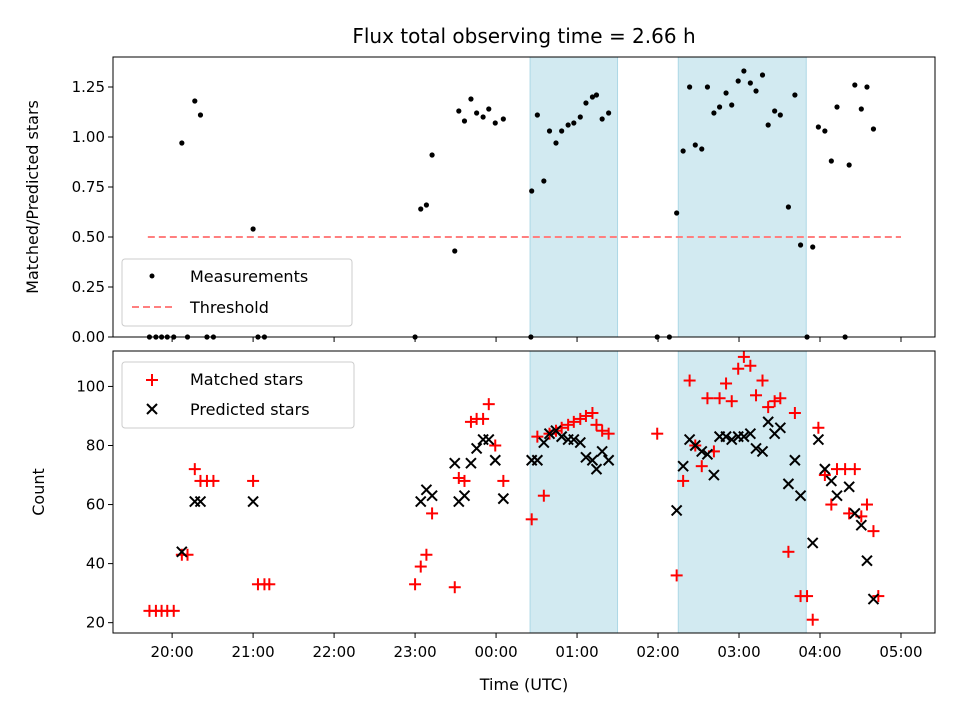 This screenshot has width=960, height=720. Describe the element at coordinates (668, 197) in the screenshot. I see `top-highlight-spans` at that location.